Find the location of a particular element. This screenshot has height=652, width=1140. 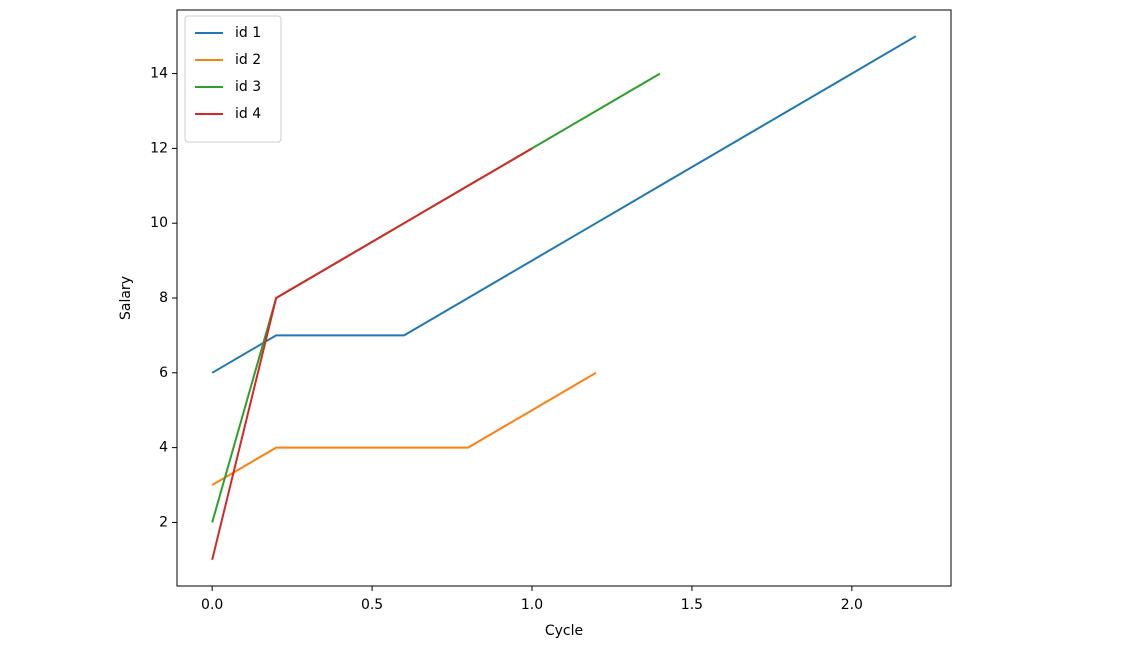

y-tick-label: 12 is located at coordinates (159, 148).